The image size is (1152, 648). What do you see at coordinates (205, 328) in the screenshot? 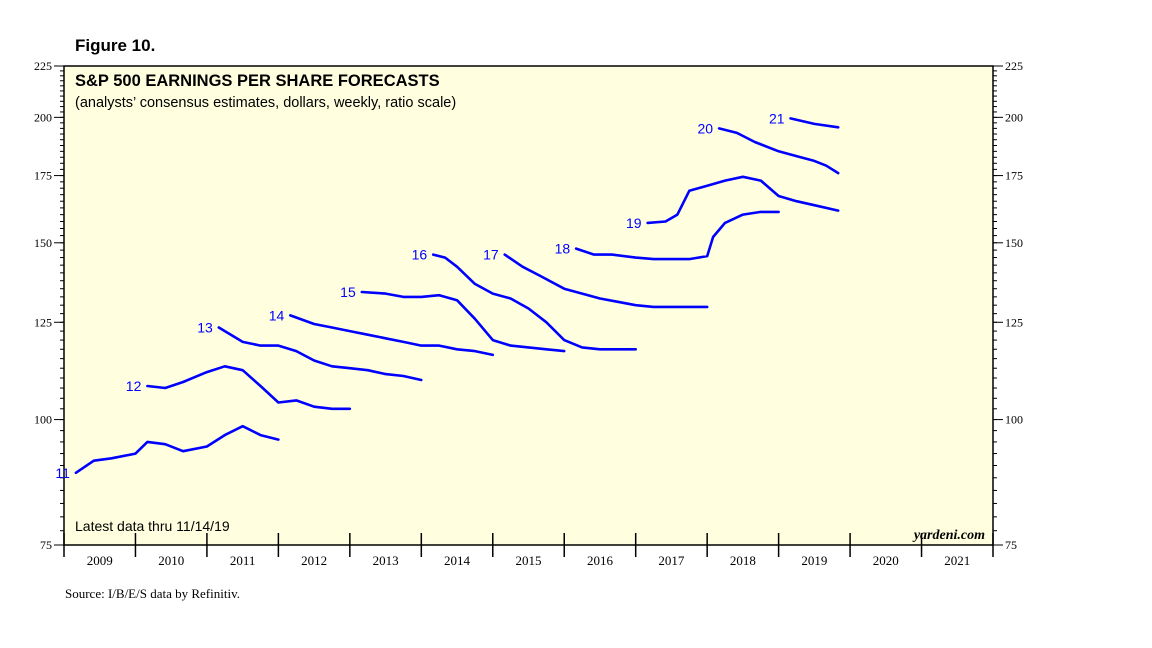
I see `series-label-13: 13` at bounding box center [205, 328].